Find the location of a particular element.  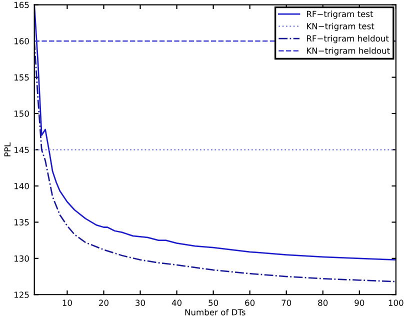

legend-label: RF−trigram test is located at coordinates (340, 14).